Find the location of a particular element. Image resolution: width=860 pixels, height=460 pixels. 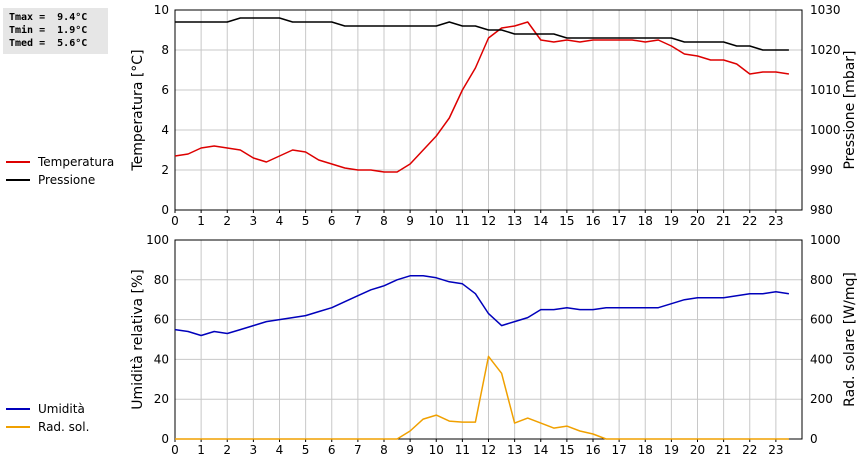

panel1-xtick-label: 12 is located at coordinates (488, 221).